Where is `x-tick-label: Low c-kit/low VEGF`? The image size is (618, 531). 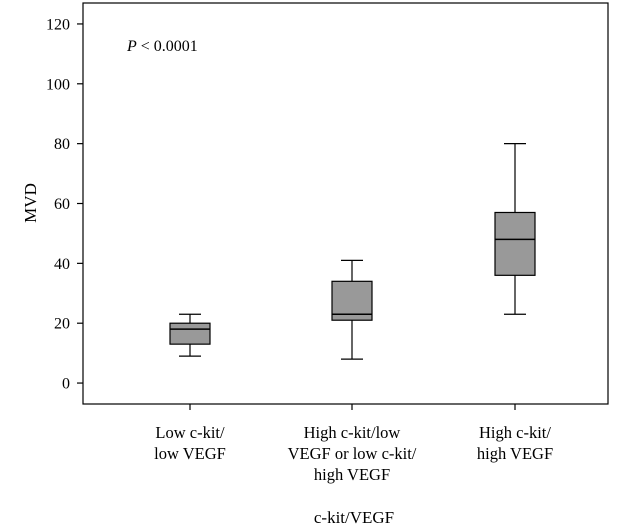 x-tick-label: Low c-kit/low VEGF is located at coordinates (190, 443).